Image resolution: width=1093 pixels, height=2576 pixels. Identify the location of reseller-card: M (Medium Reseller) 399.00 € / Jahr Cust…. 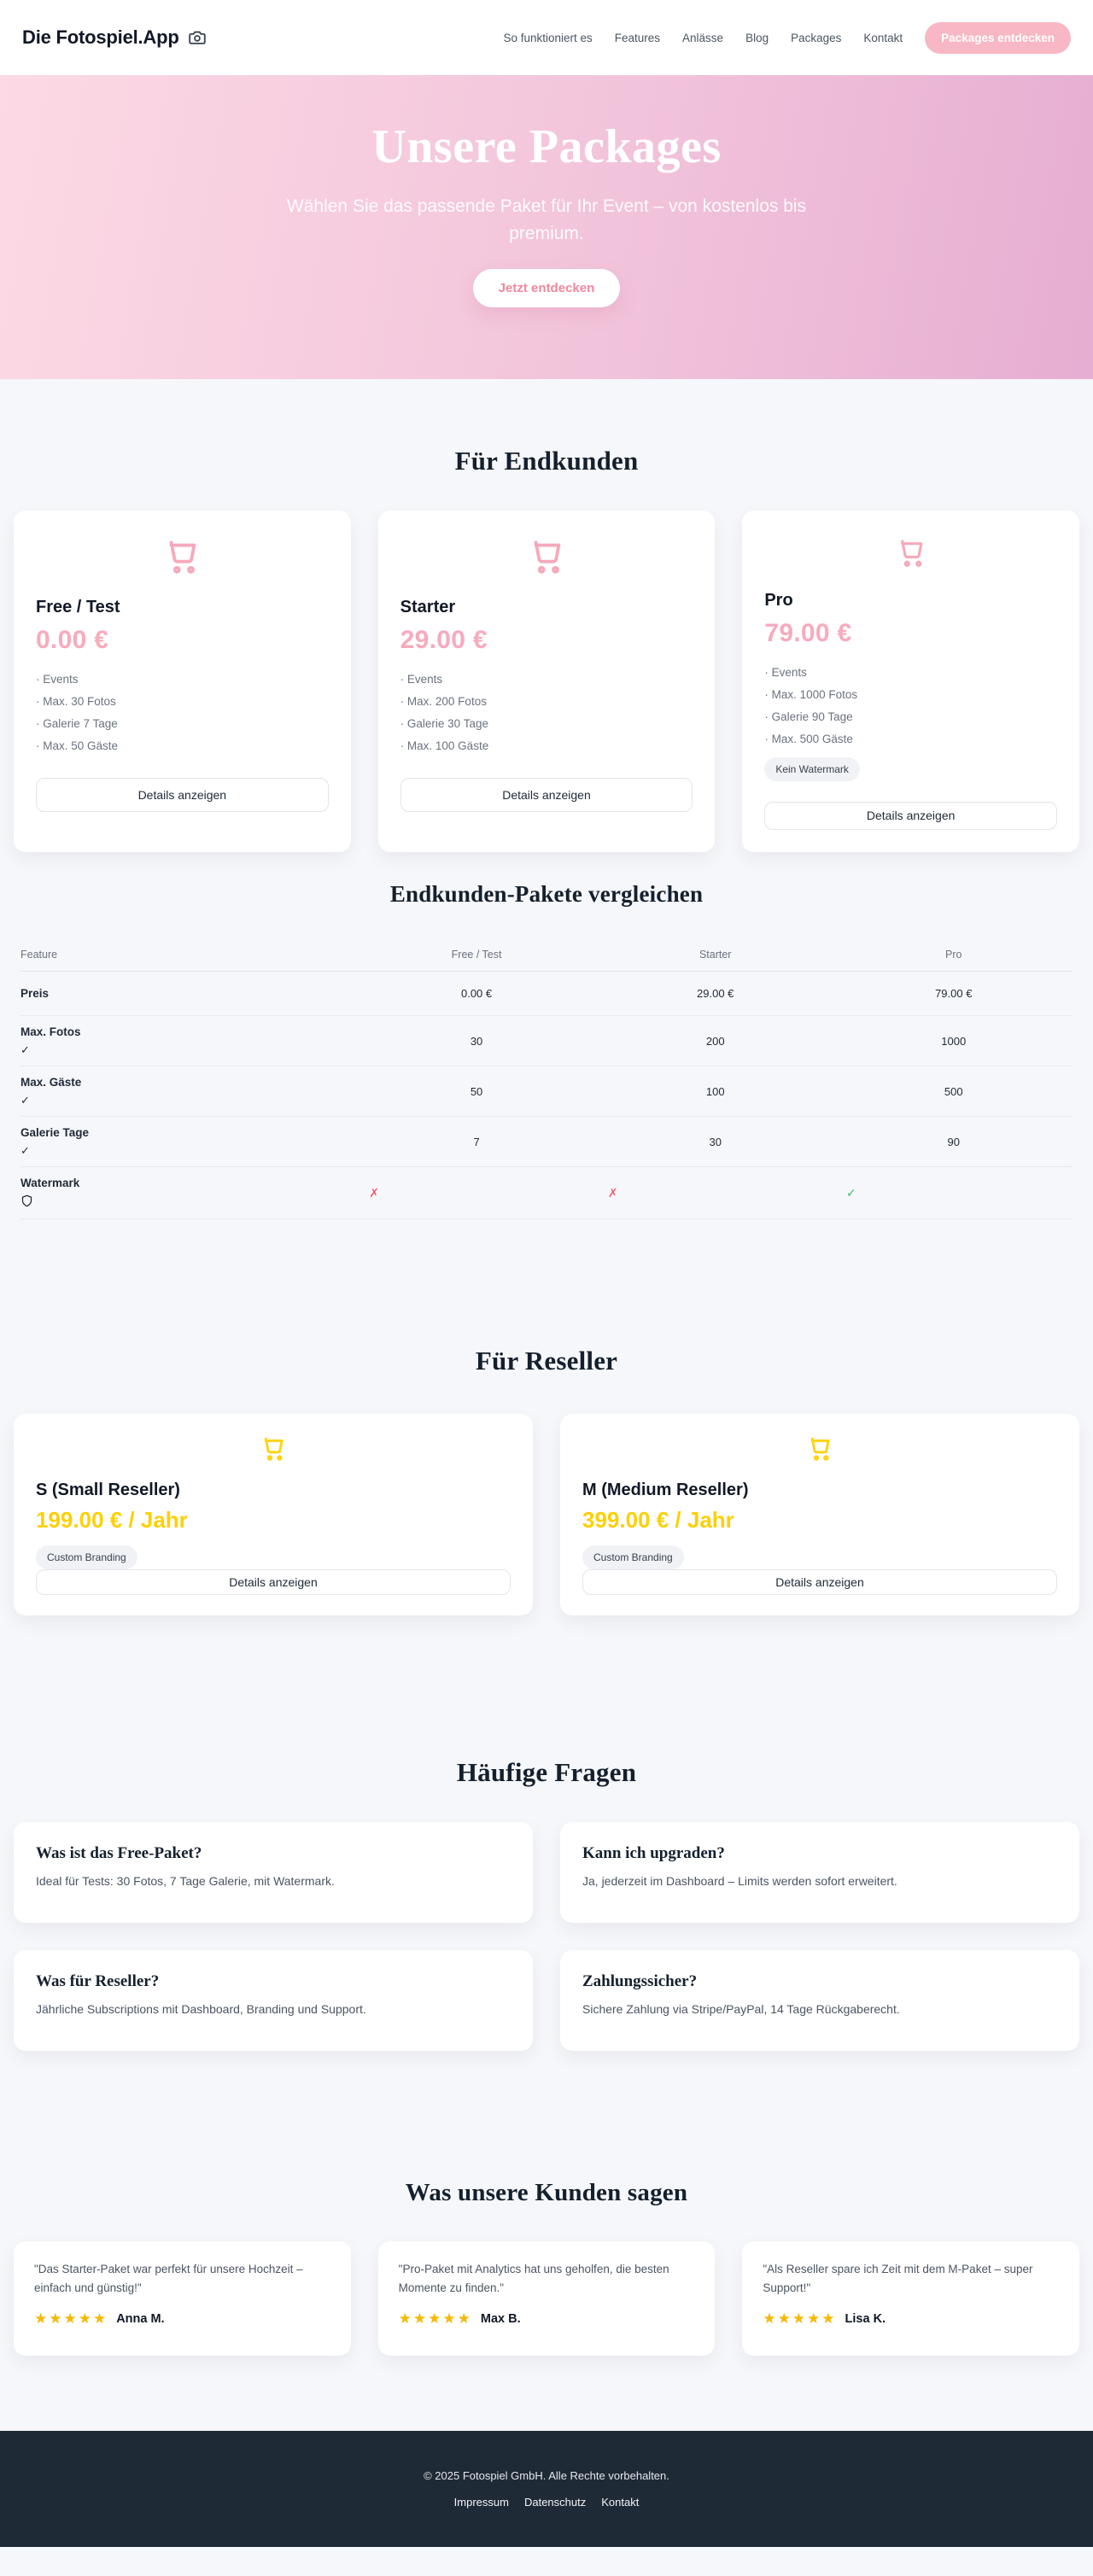
(819, 1514).